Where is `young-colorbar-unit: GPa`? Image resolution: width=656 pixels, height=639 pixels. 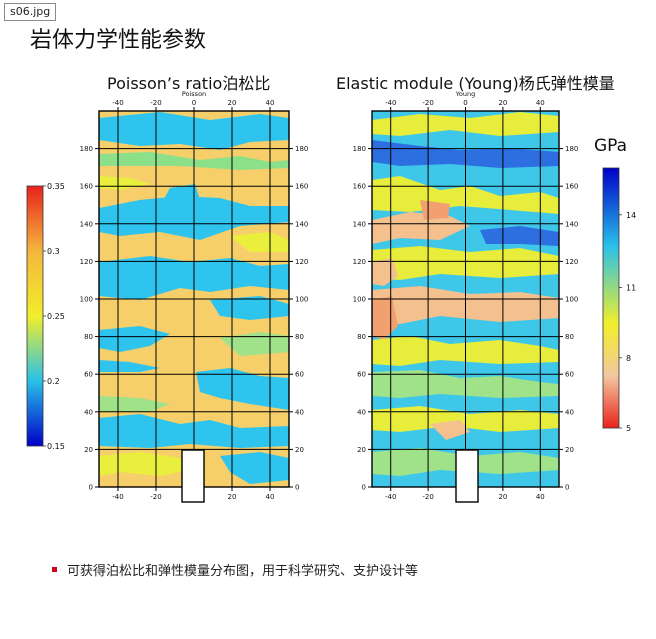
young-colorbar-unit: GPa is located at coordinates (611, 146).